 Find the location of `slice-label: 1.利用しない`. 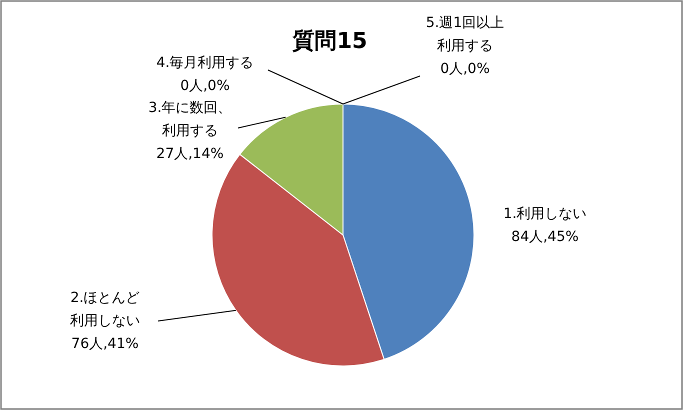

slice-label: 1.利用しない is located at coordinates (545, 214).